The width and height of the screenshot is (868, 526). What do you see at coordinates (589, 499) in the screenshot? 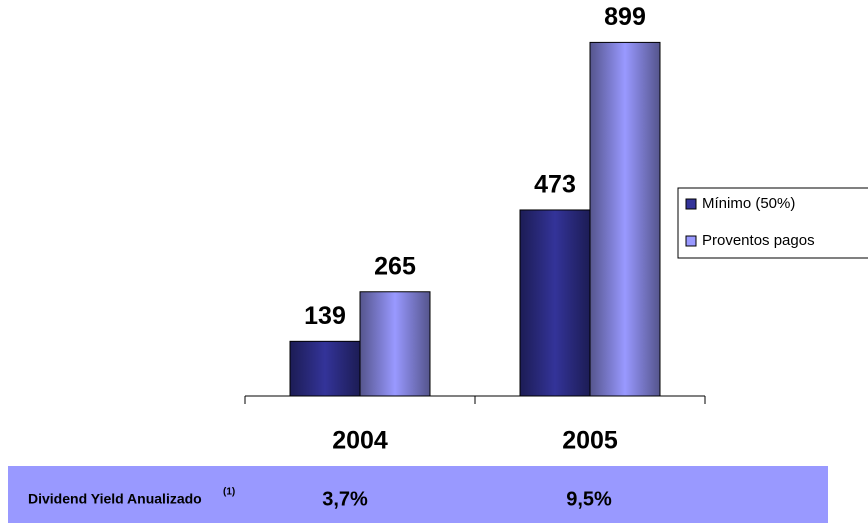
I see `table-value: 9,5%` at bounding box center [589, 499].